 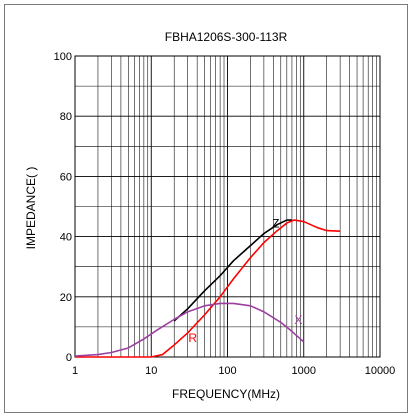 What do you see at coordinates (227, 371) in the screenshot?
I see `x-tick-label: 100` at bounding box center [227, 371].